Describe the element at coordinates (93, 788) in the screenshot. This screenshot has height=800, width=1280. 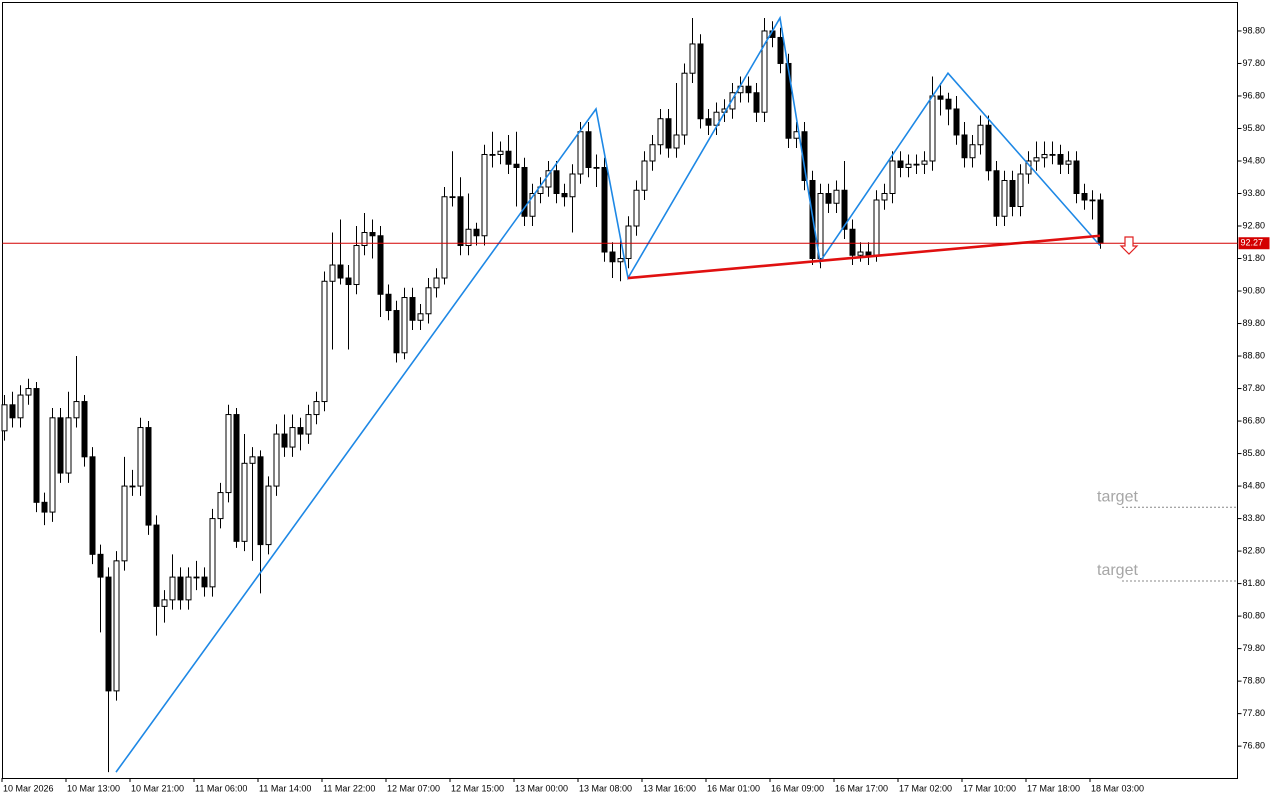
I see `x-tick-label: 10 Mar 13:00` at that location.